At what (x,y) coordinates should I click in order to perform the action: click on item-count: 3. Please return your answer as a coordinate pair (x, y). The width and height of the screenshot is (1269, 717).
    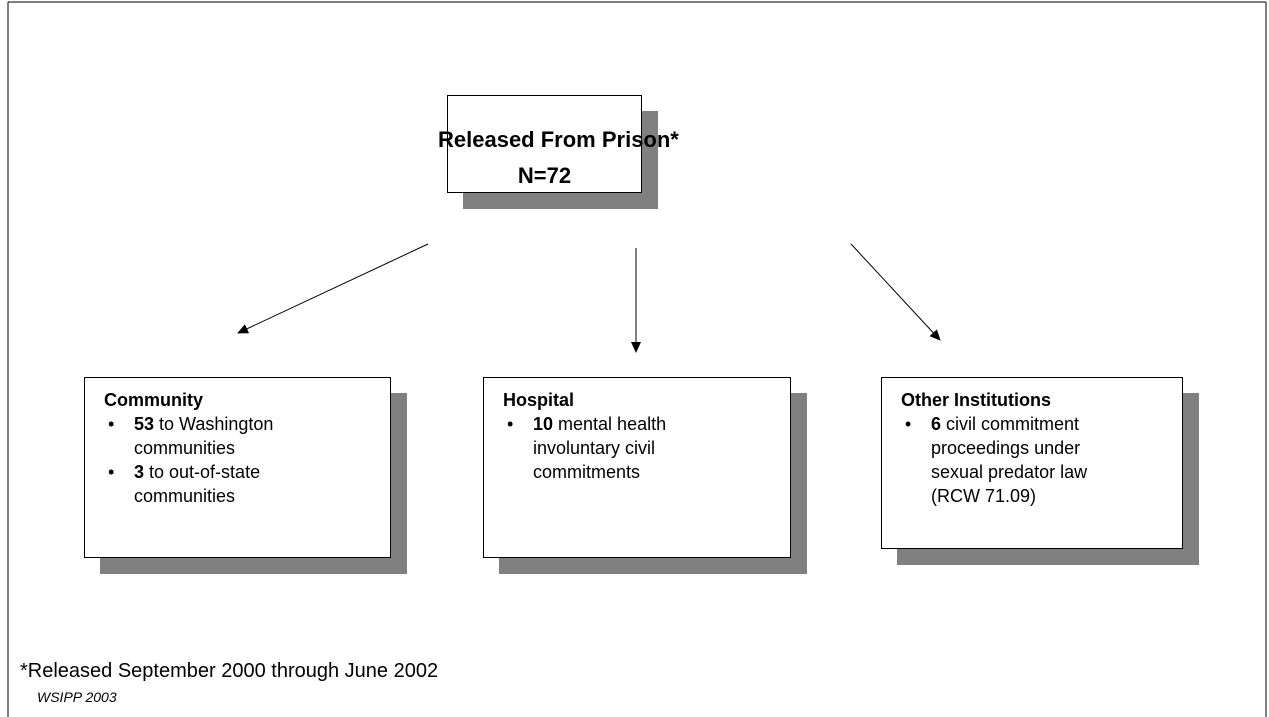
    Looking at the image, I should click on (139, 472).